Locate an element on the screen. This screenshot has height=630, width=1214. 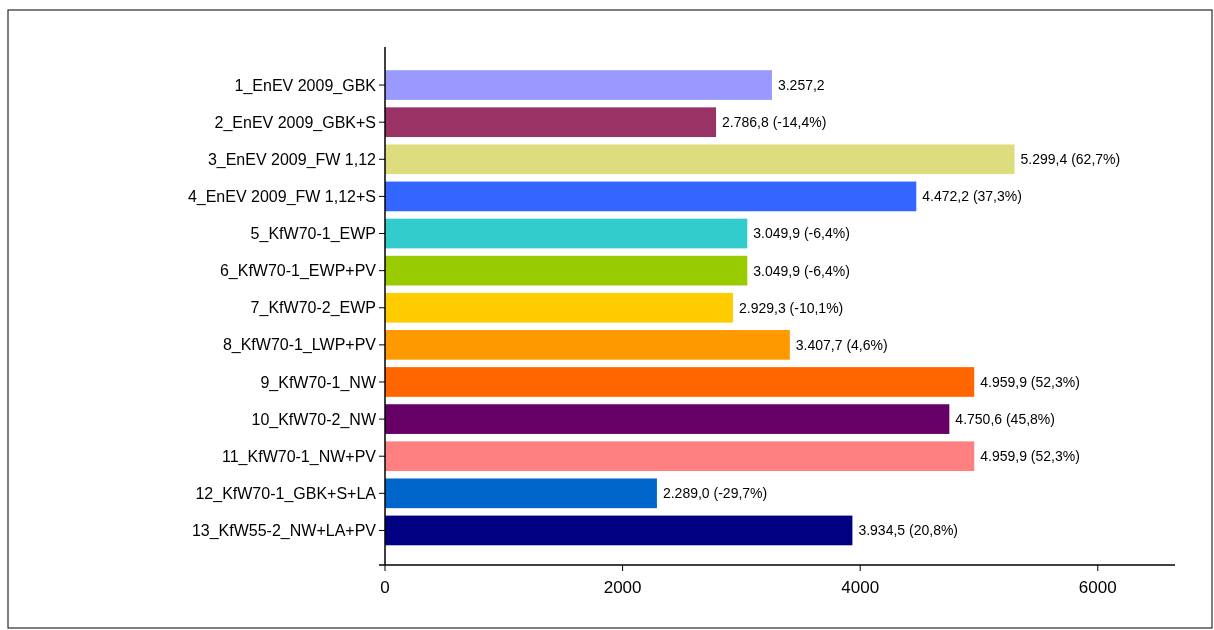
y-tick-label: 6_KfW70-1_EWP+PV is located at coordinates (298, 271).